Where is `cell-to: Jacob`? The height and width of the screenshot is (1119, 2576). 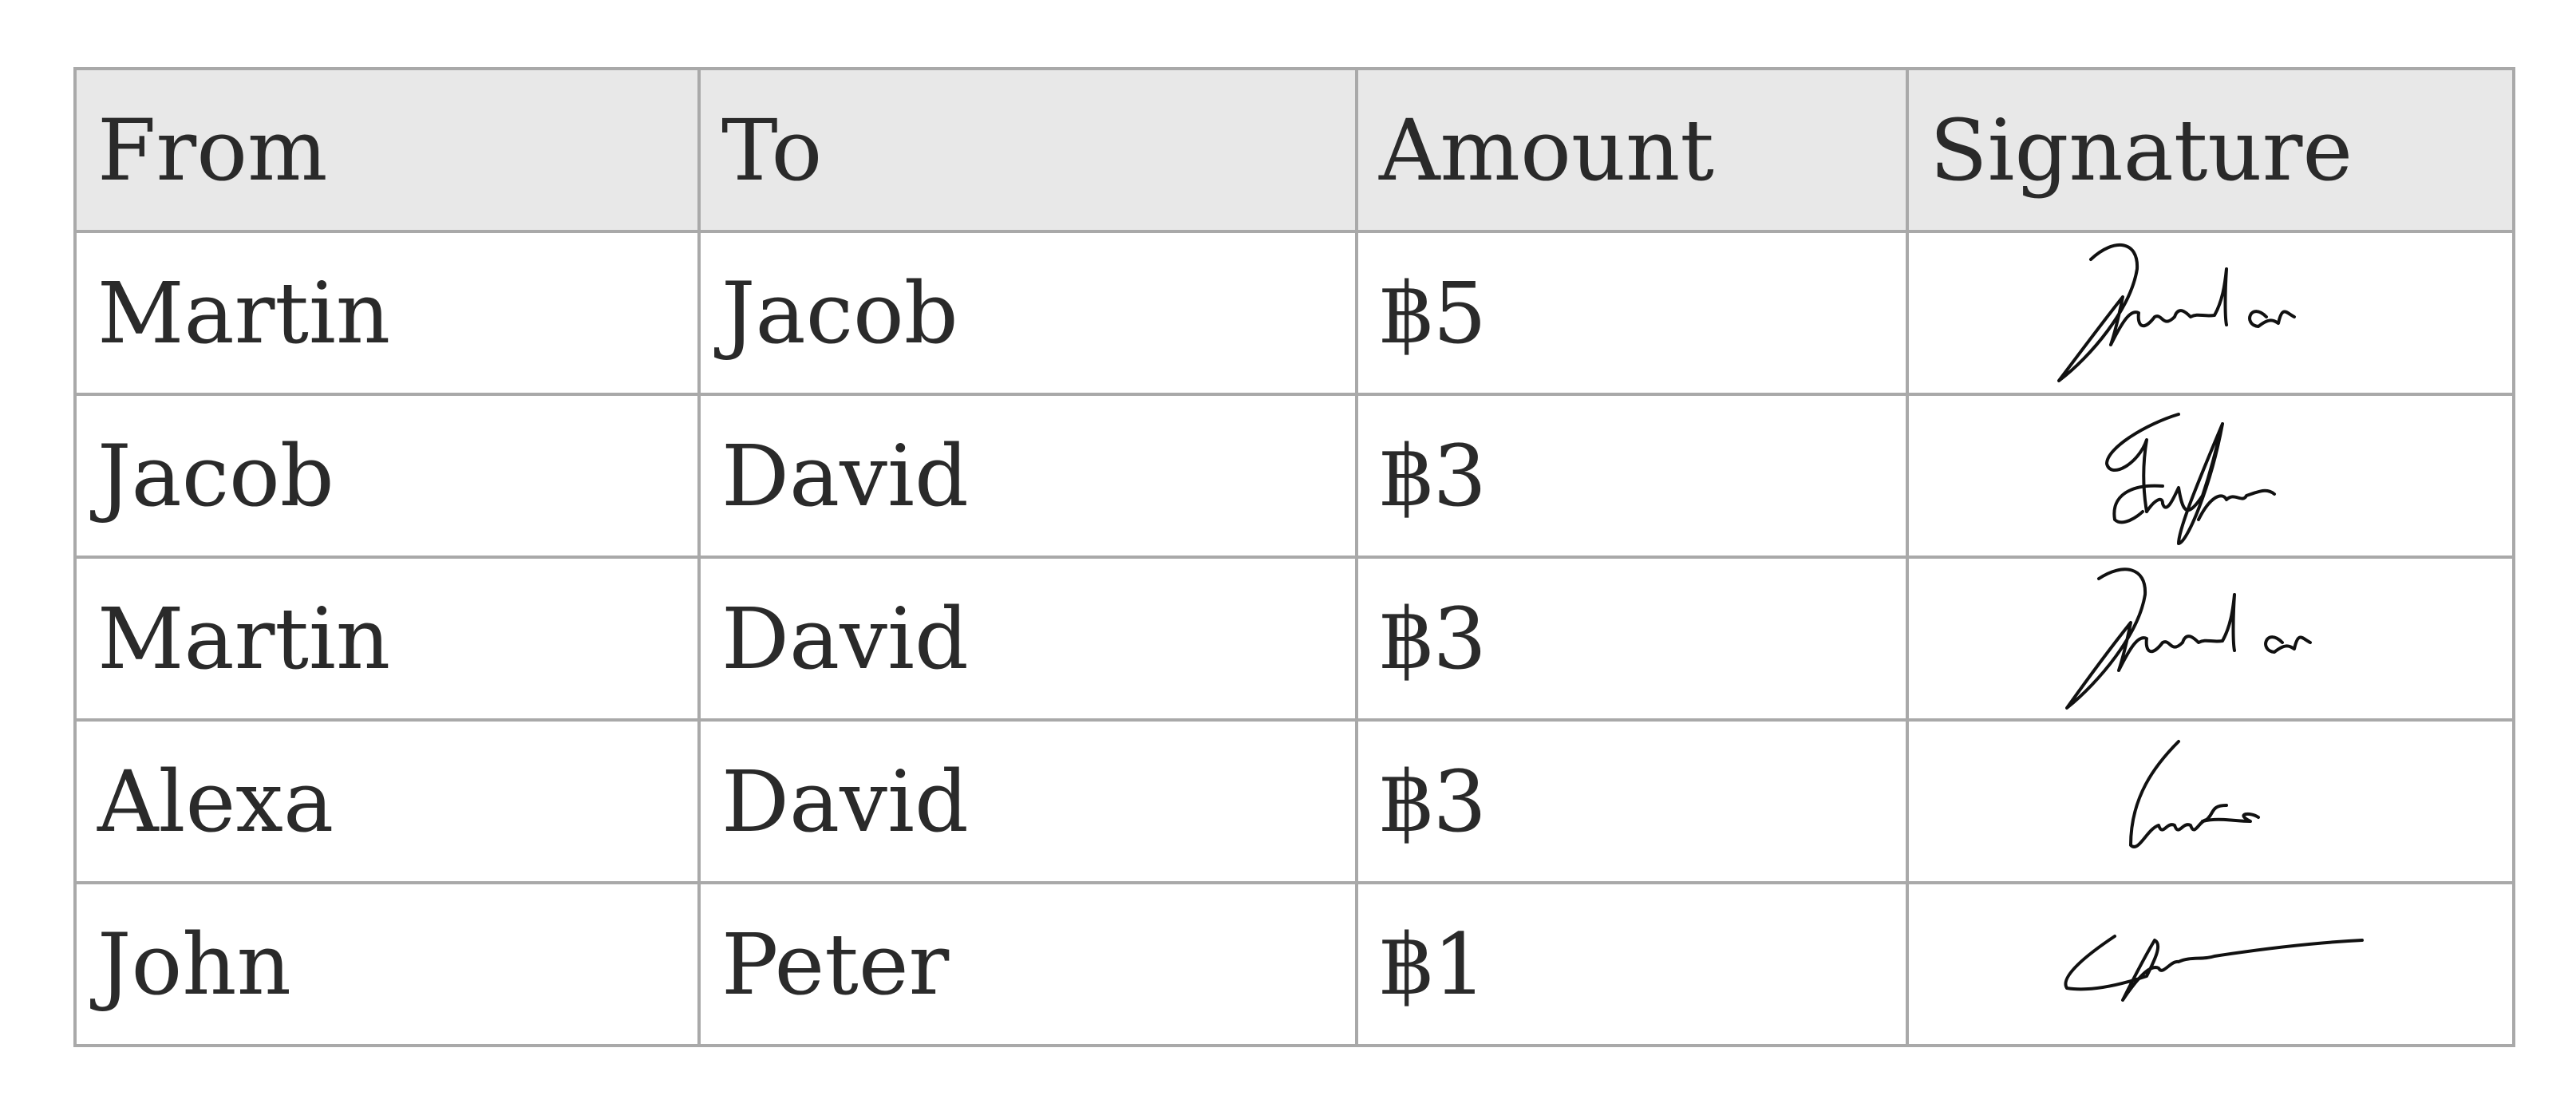
cell-to: Jacob is located at coordinates (1027, 313).